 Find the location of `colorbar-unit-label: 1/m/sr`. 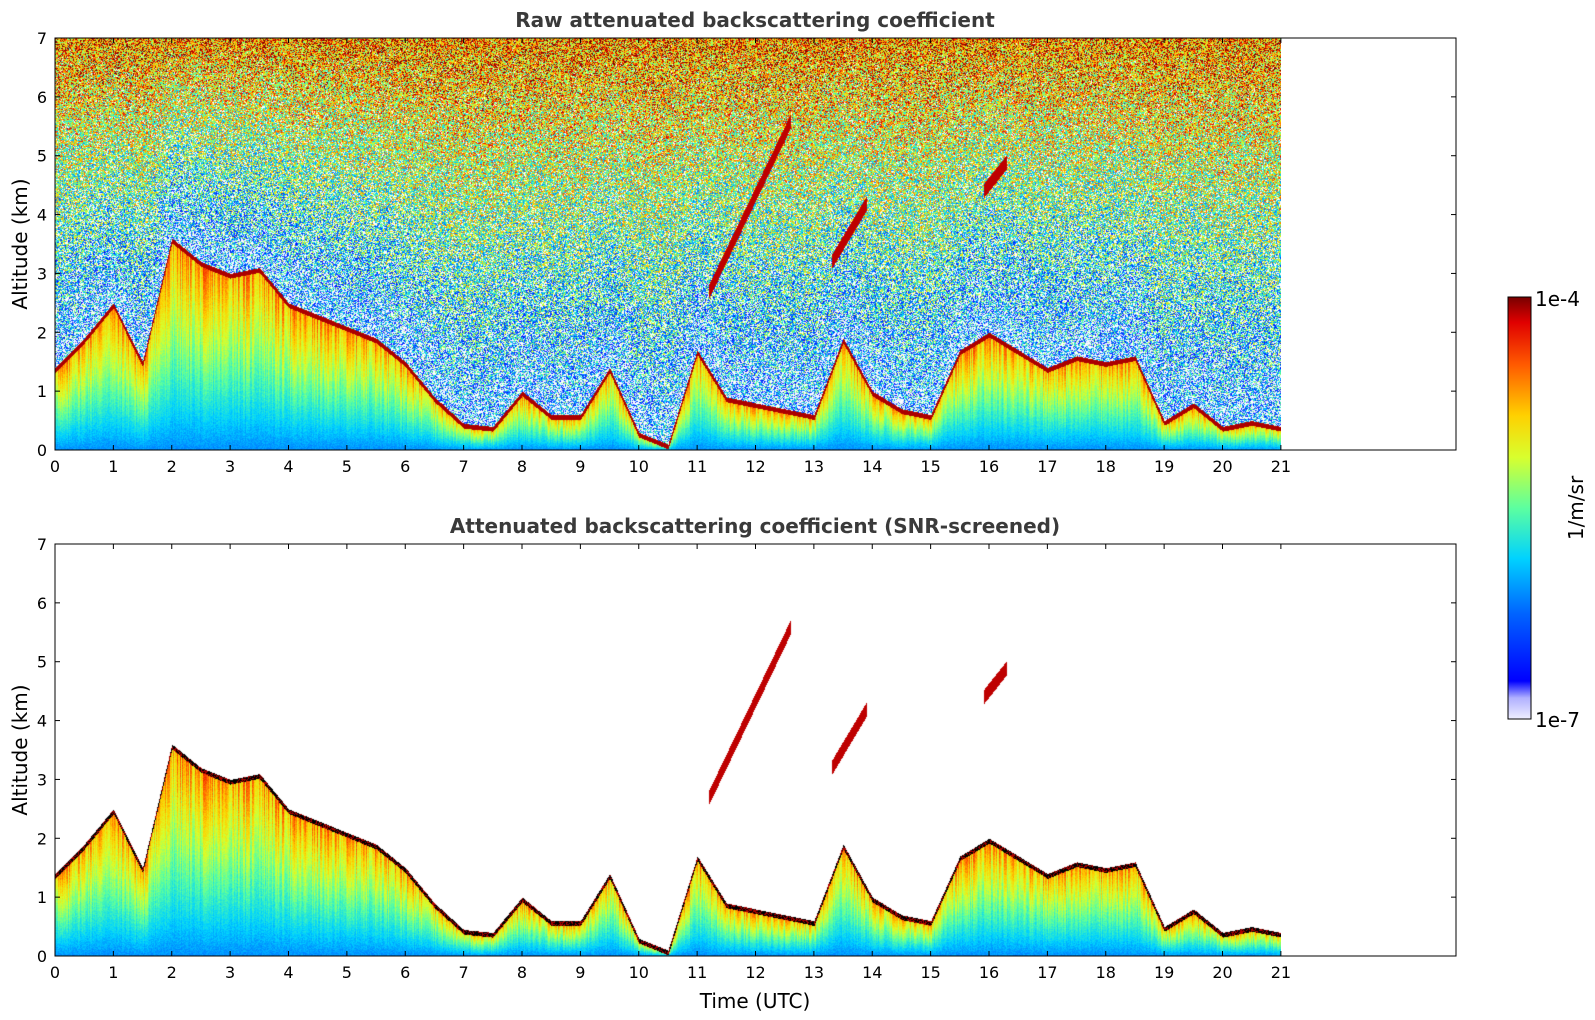

colorbar-unit-label: 1/m/sr is located at coordinates (1576, 507).